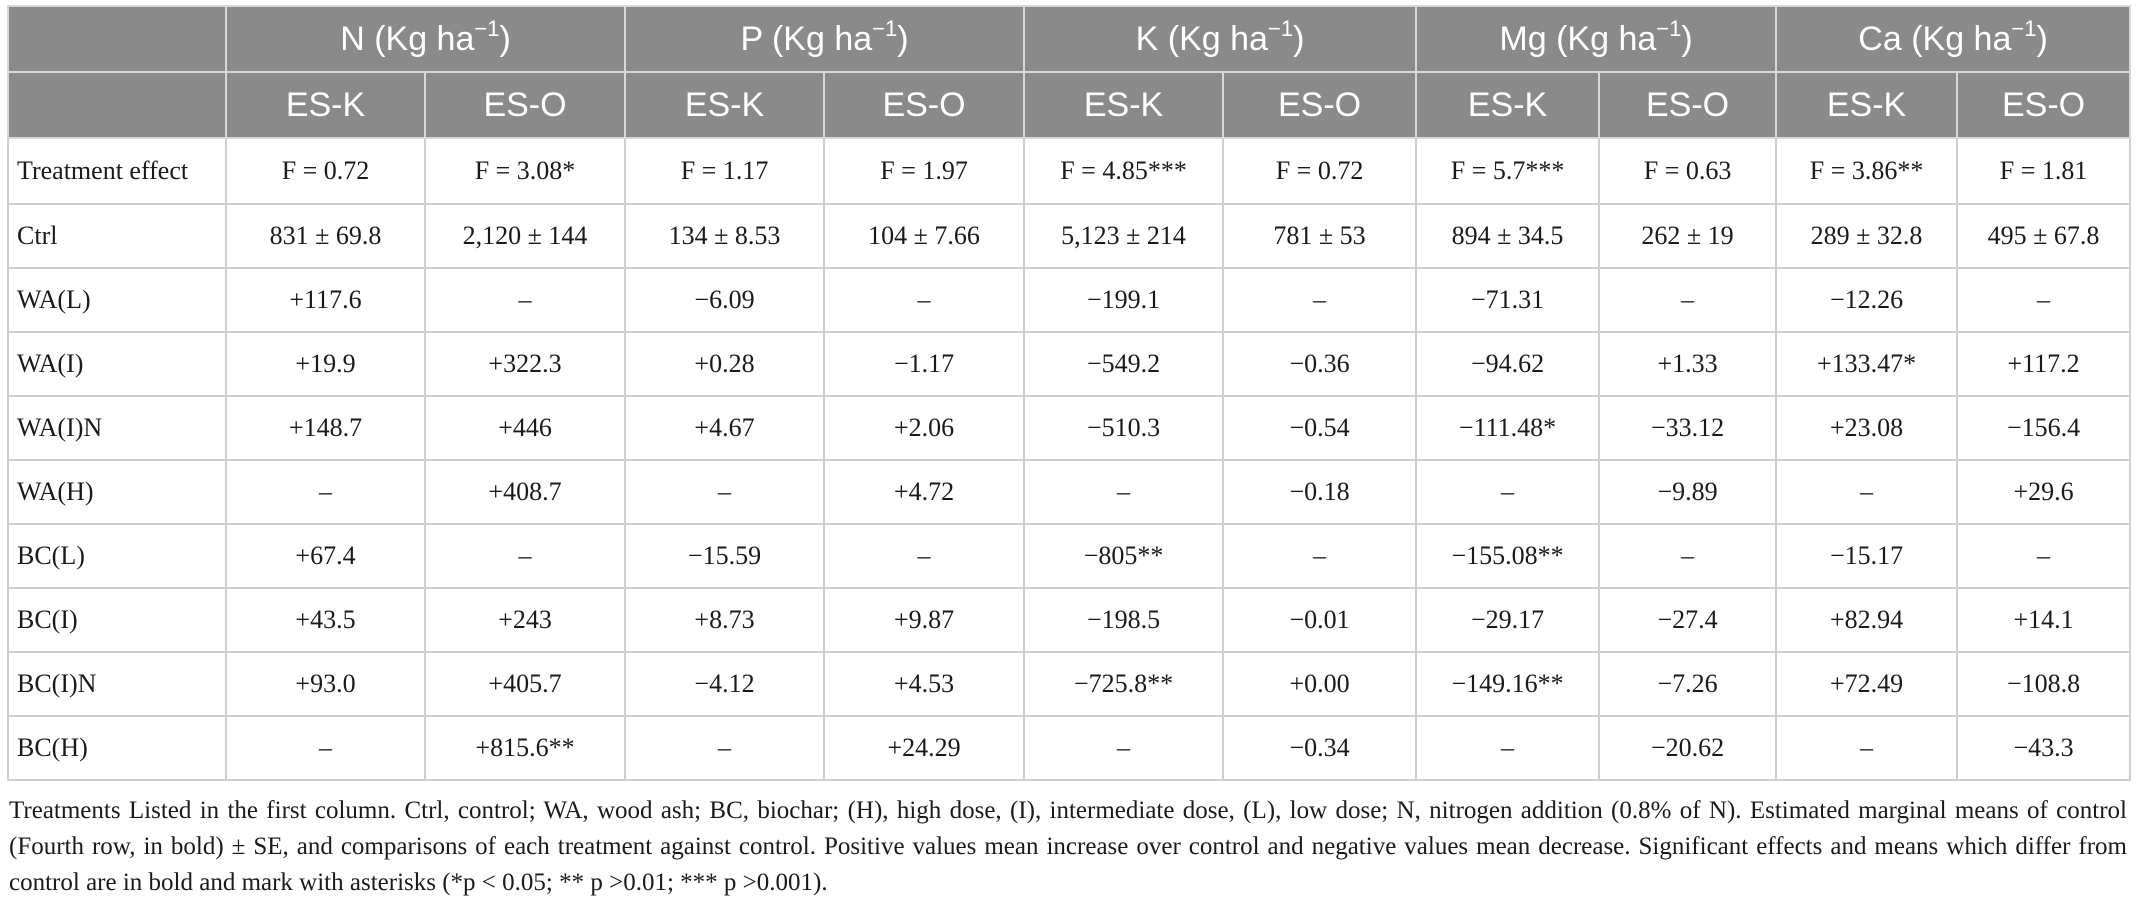 This screenshot has width=2136, height=901. I want to click on table-cell: −199.1, so click(1124, 300).